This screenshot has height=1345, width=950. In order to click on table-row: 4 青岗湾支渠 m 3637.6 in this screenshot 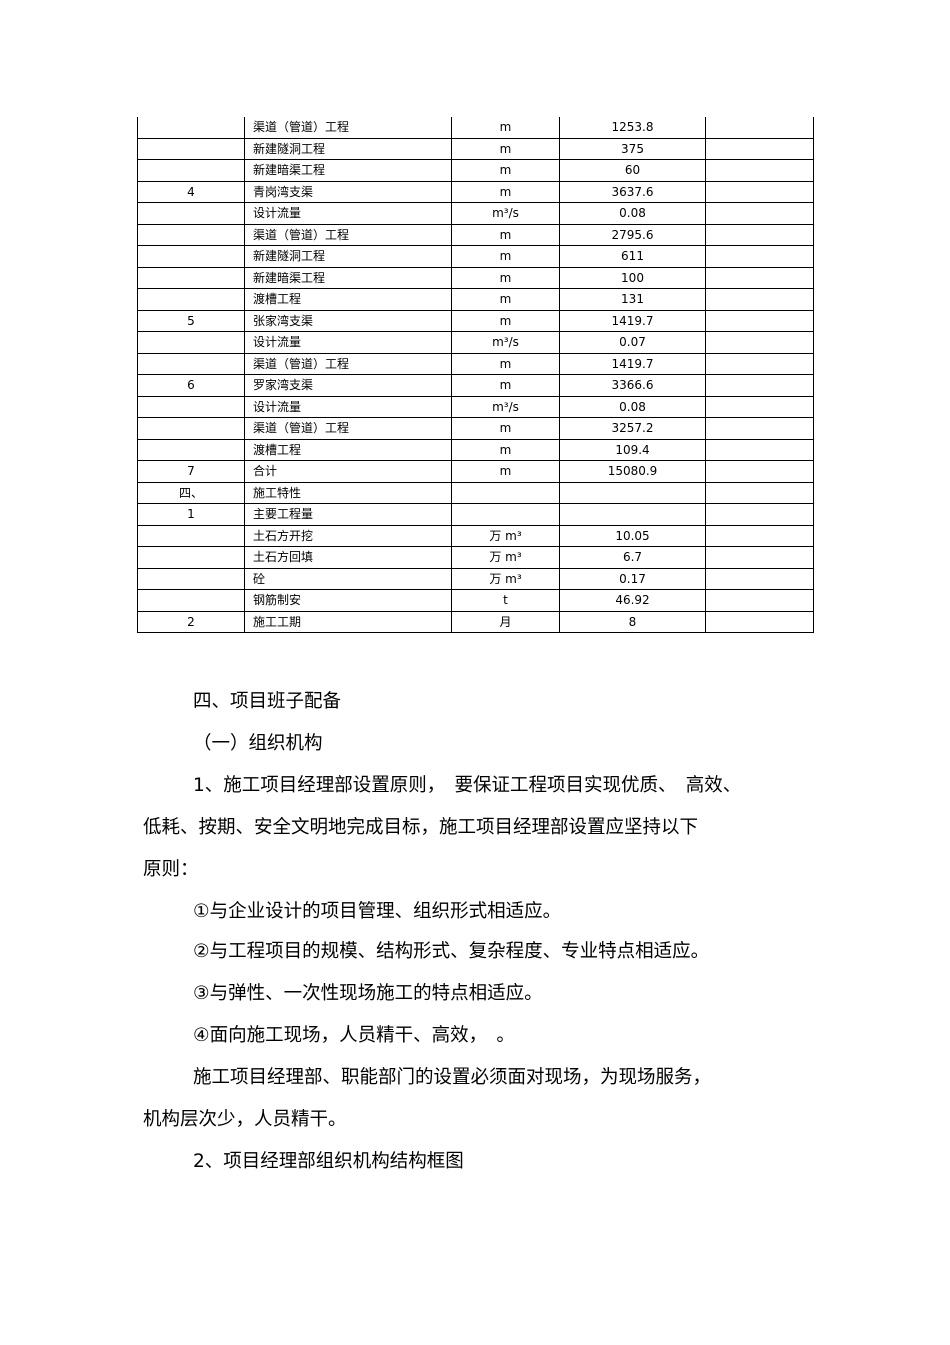, I will do `click(475, 191)`.